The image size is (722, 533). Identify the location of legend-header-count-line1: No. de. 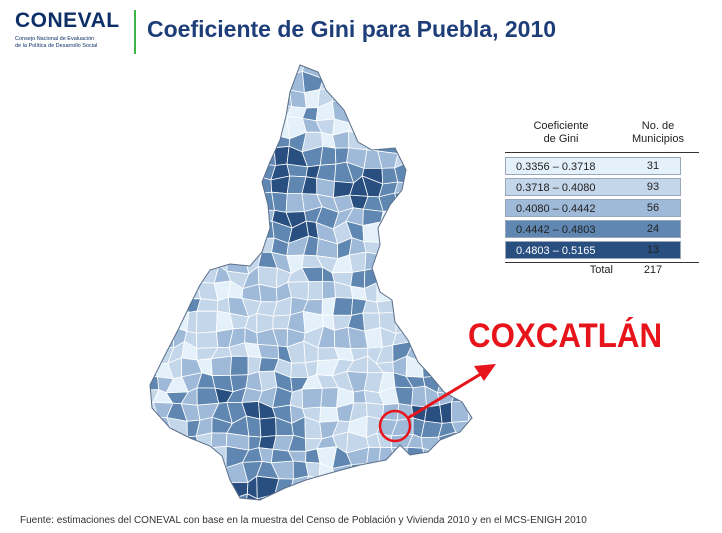
(658, 126).